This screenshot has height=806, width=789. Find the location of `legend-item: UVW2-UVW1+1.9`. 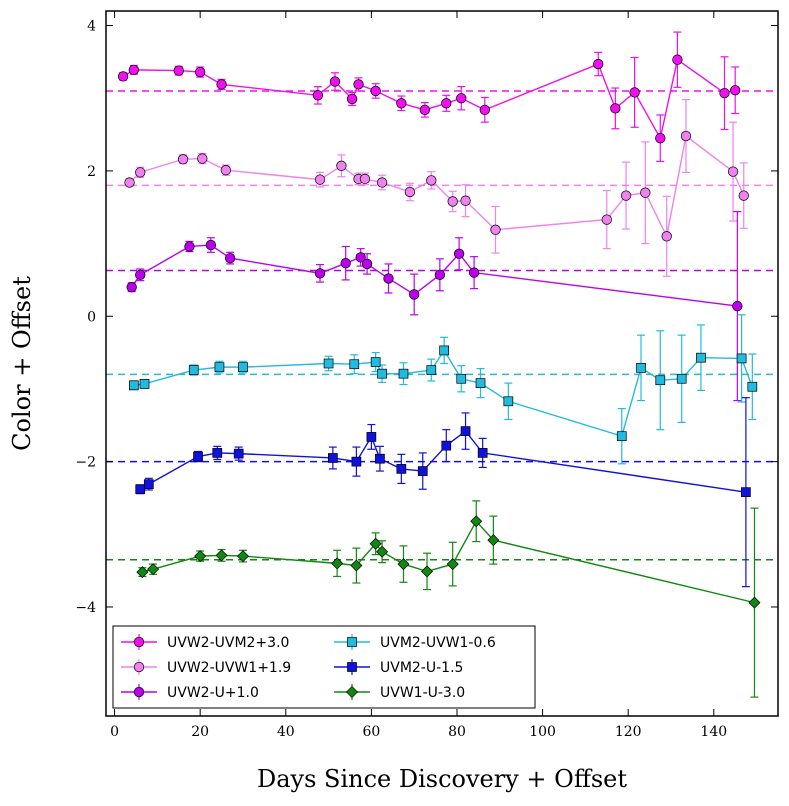

legend-item: UVW2-UVW1+1.9 is located at coordinates (206, 667).